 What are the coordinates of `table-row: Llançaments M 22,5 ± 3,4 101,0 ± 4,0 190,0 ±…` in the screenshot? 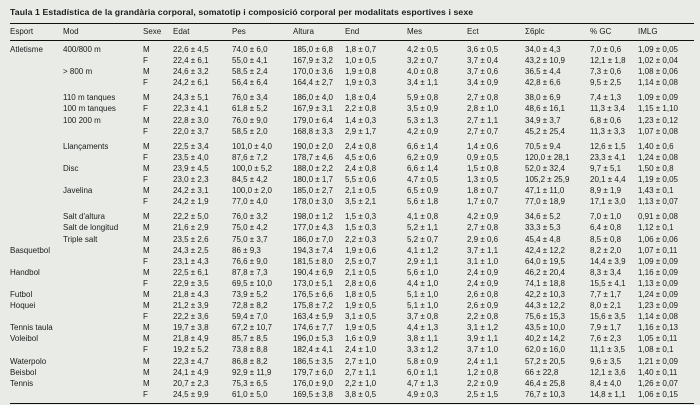 It's located at (352, 146).